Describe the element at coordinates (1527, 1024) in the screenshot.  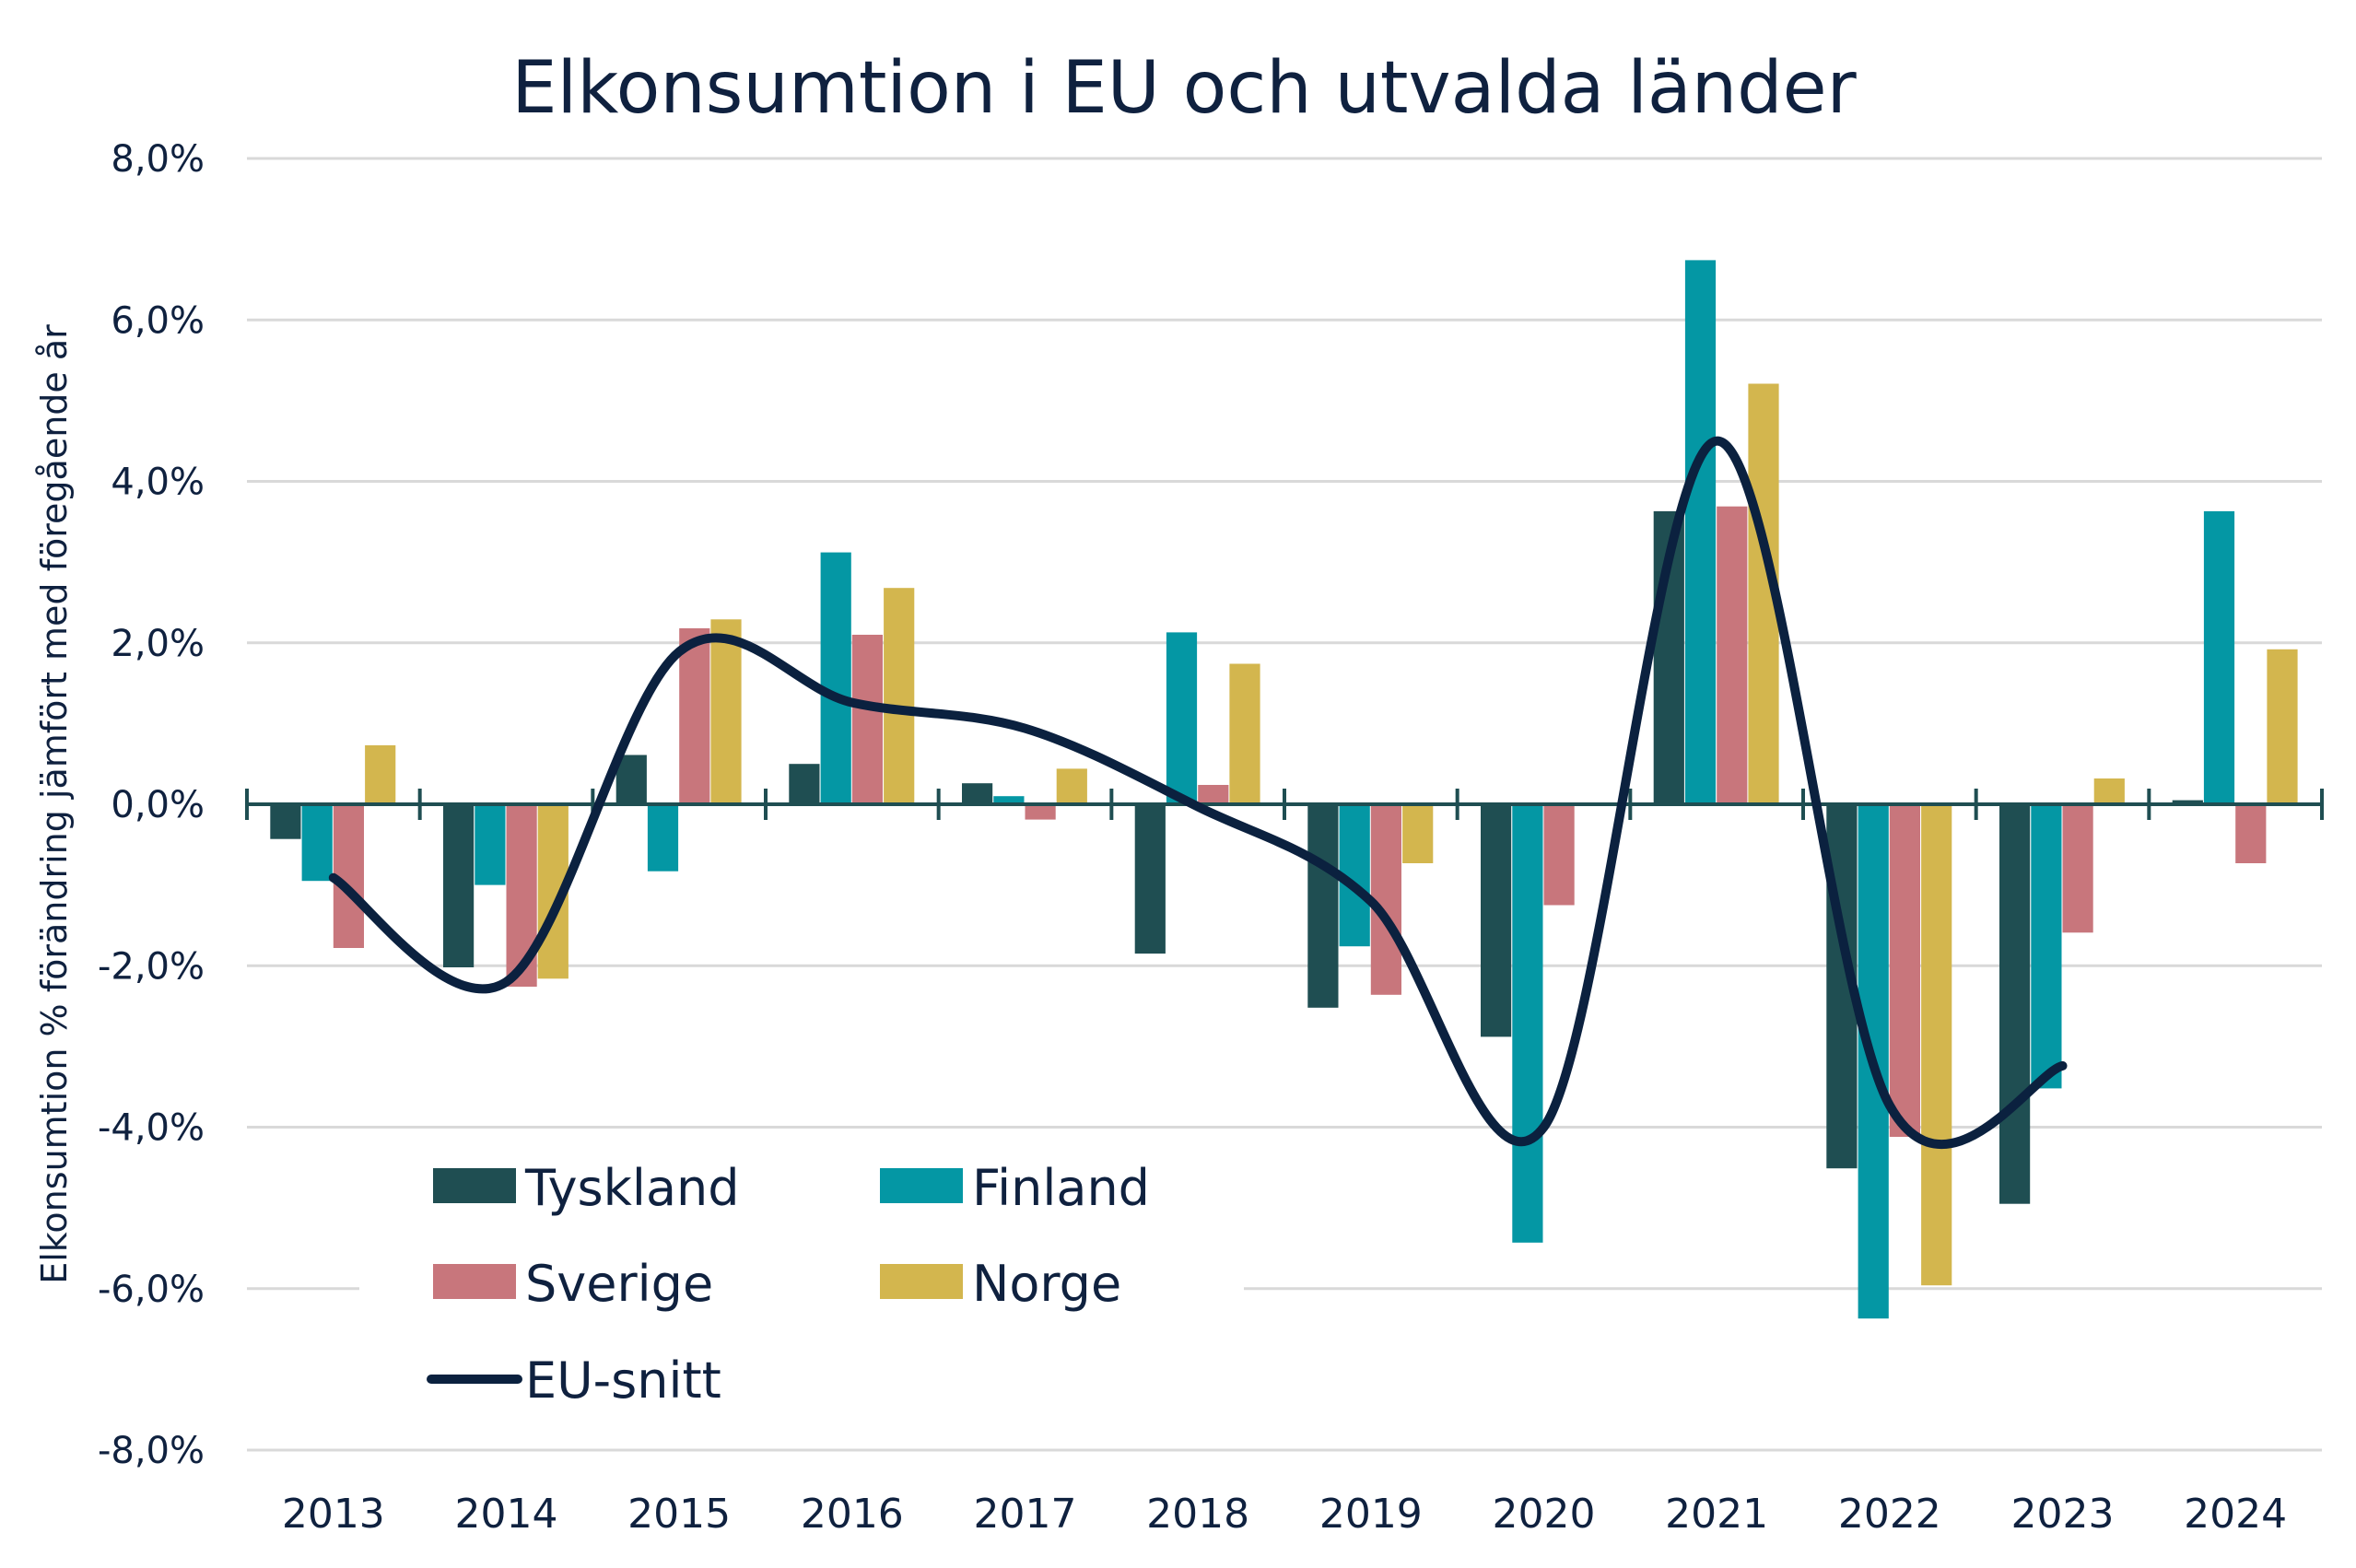
I see `bar-finland-2020` at that location.